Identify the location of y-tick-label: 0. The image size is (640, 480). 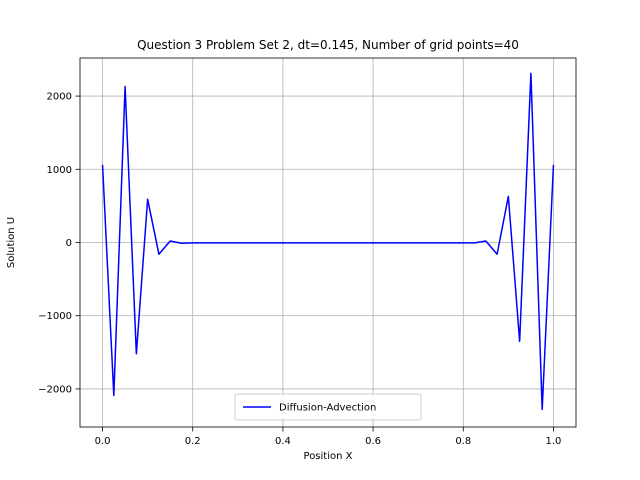
(69, 243).